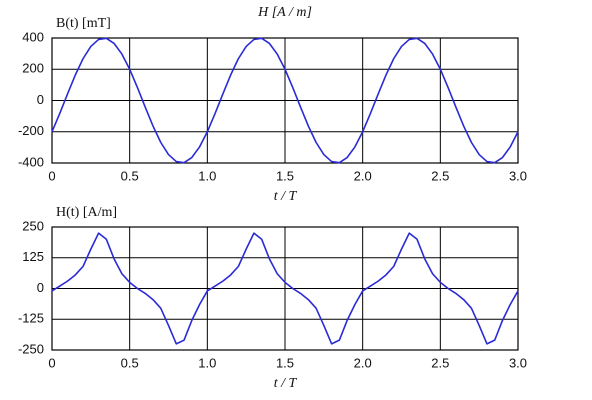  I want to click on y-tick-label: 125, so click(33, 256).